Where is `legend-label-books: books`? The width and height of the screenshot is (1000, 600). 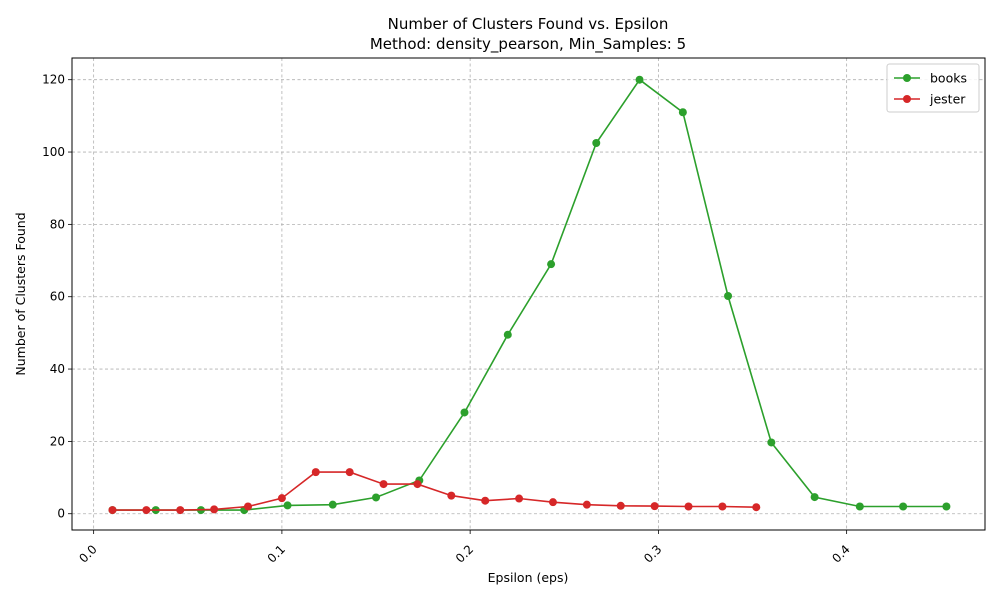
legend-label-books: books is located at coordinates (948, 78).